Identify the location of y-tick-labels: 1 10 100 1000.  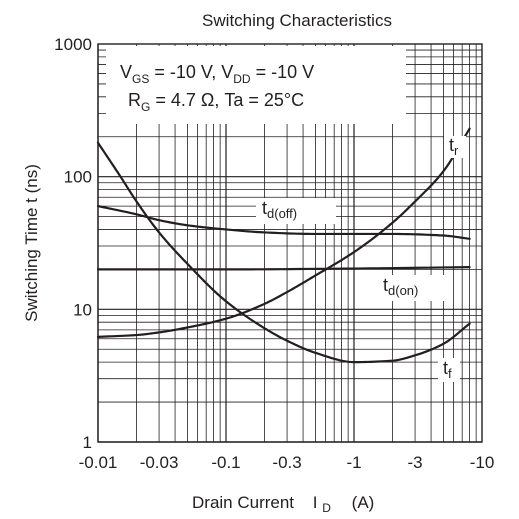
(73, 243).